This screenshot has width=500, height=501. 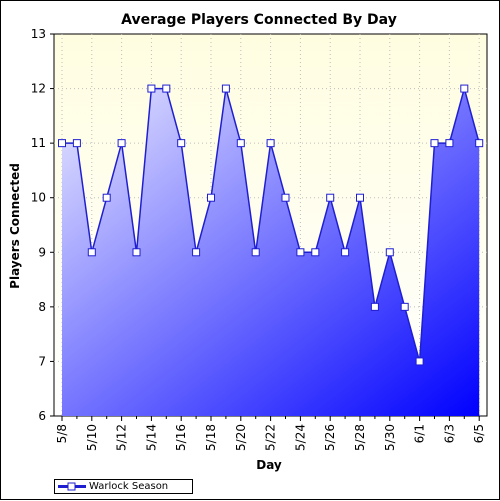 What do you see at coordinates (42, 416) in the screenshot?
I see `y-tick-label: 6` at bounding box center [42, 416].